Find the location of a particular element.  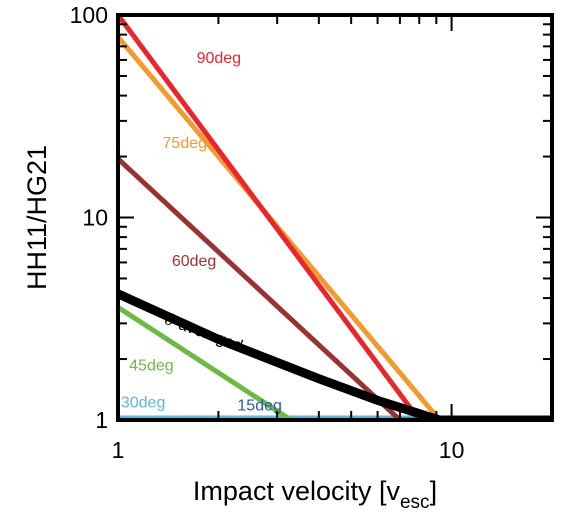

y-axis-title: HH11/HG21 is located at coordinates (37, 217).